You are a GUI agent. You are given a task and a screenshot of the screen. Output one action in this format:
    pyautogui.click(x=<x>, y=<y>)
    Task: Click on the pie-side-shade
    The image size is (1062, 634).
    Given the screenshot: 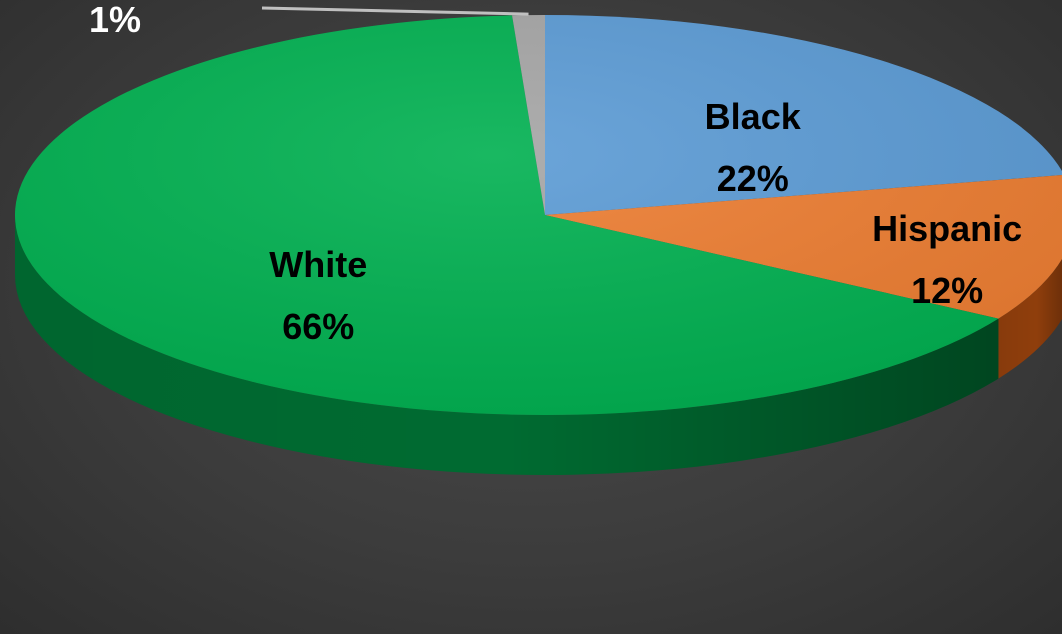 What is the action you would take?
    pyautogui.click(x=1030, y=318)
    